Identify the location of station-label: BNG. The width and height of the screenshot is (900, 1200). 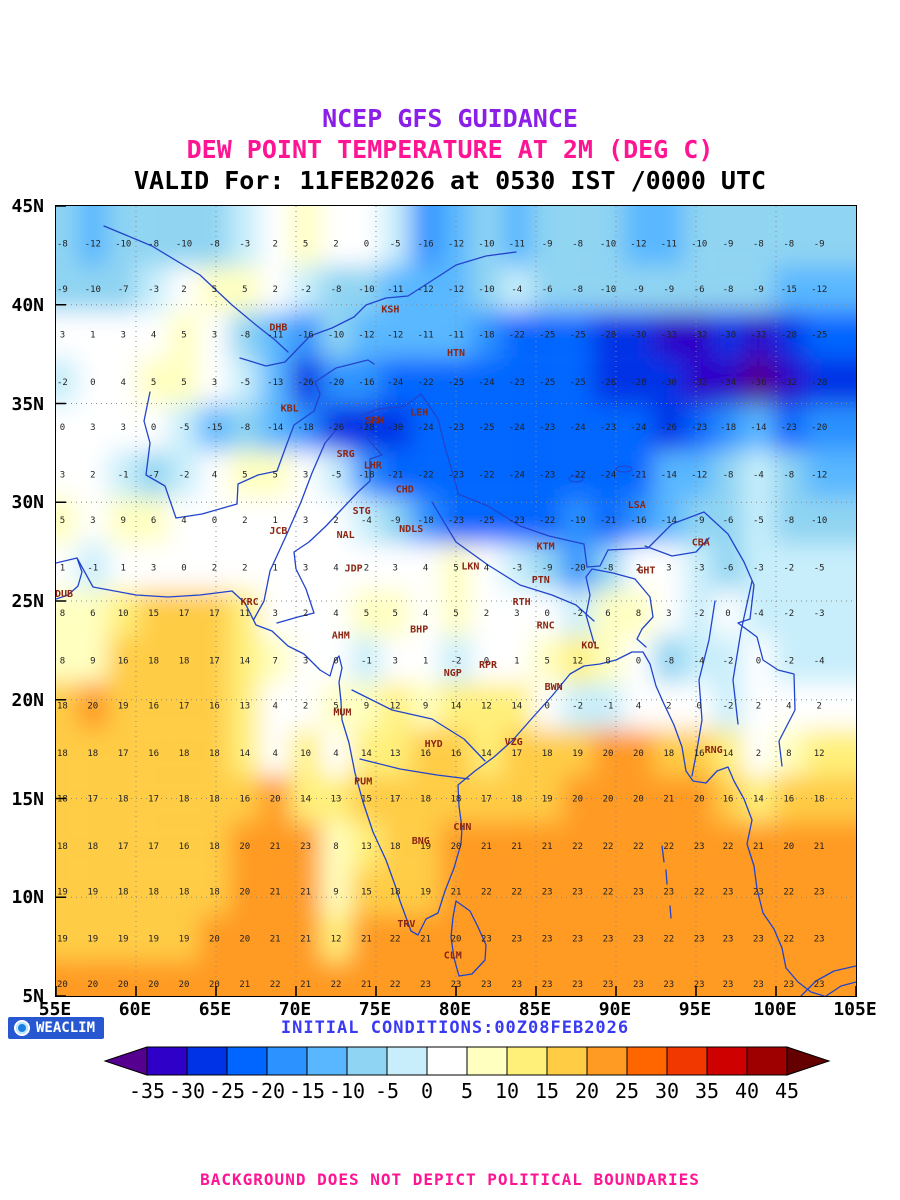
(421, 841).